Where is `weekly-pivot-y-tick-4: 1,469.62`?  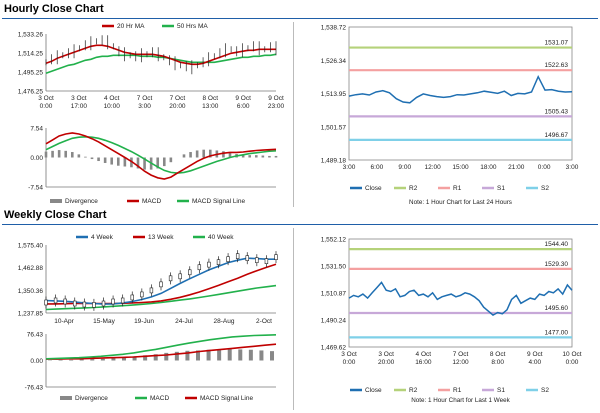
weekly-pivot-y-tick-4: 1,469.62 is located at coordinates (334, 348).